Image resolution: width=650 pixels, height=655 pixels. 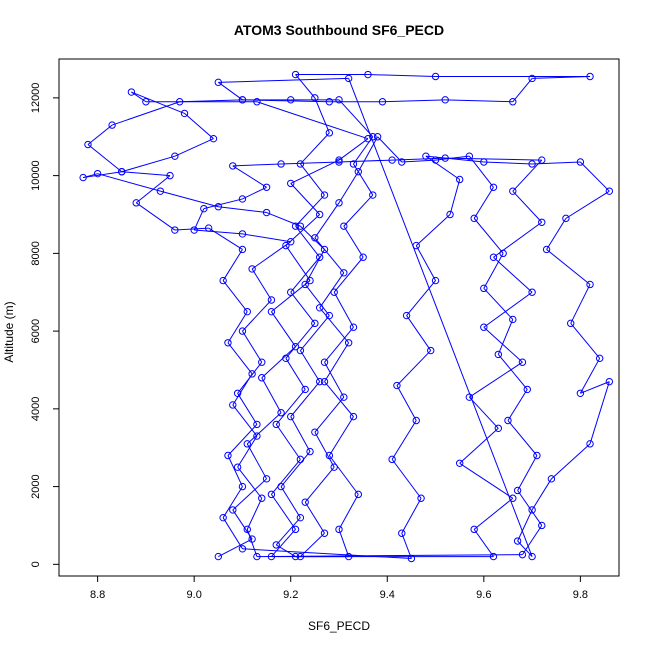 What do you see at coordinates (36, 98) in the screenshot?
I see `y-tick-label: 12000` at bounding box center [36, 98].